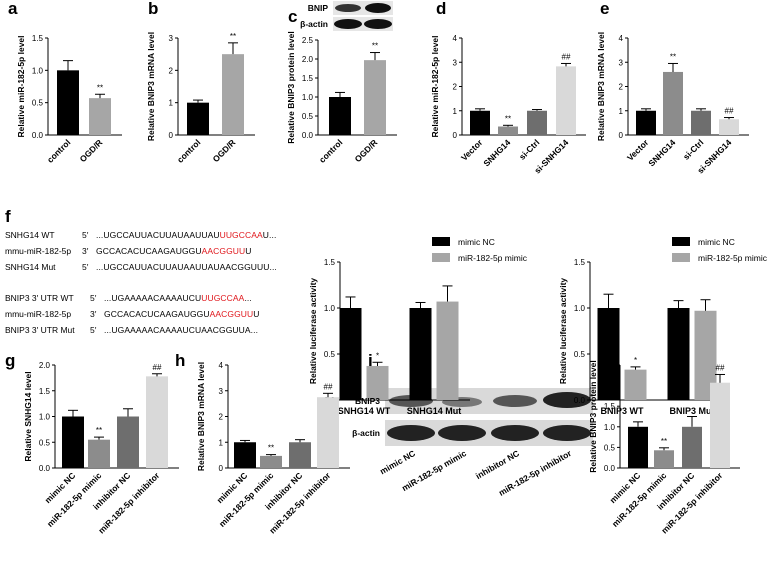  I want to click on significance-label: ##, so click(328, 386).